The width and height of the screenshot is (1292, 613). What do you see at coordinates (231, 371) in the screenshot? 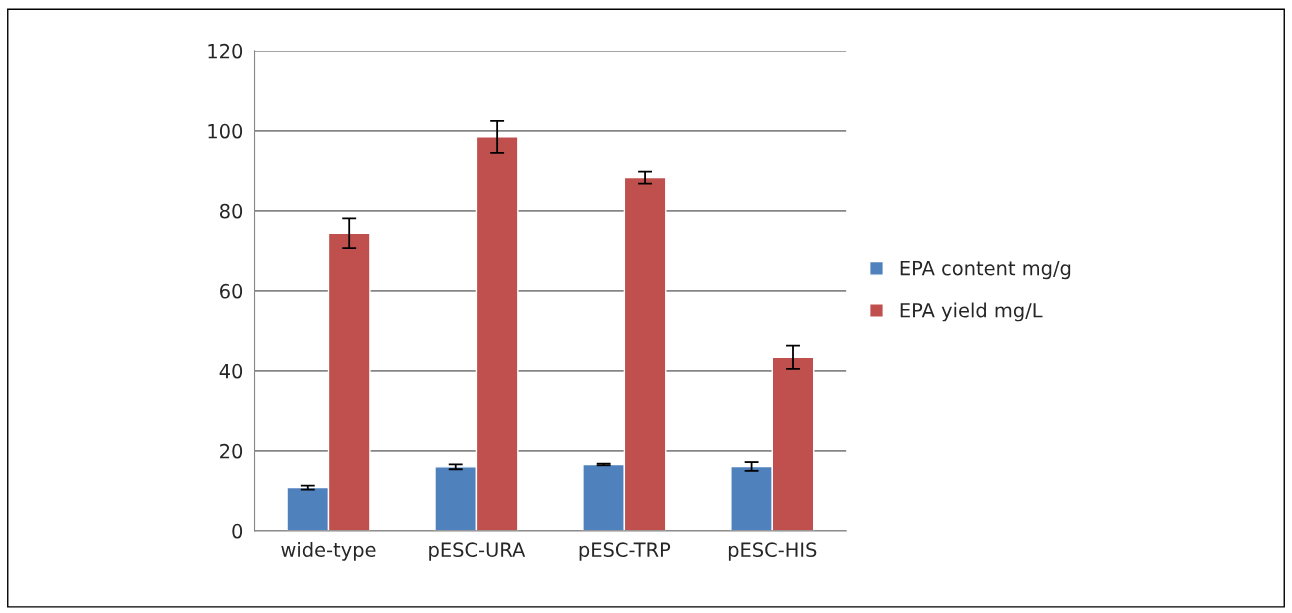
I see `y-tick-label: 40` at bounding box center [231, 371].